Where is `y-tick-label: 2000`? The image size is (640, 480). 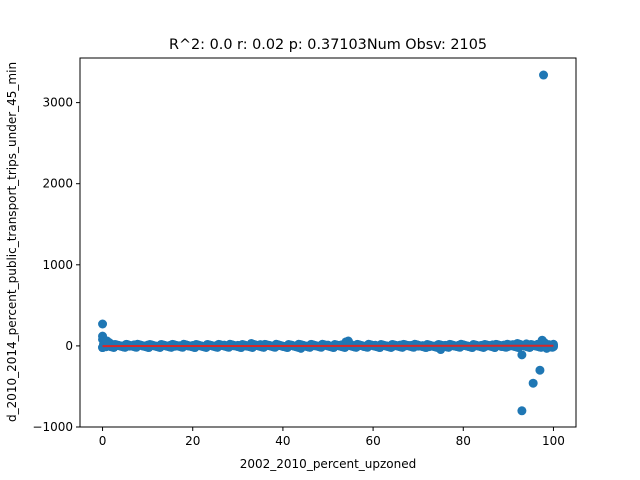
y-tick-label: 2000 is located at coordinates (57, 184).